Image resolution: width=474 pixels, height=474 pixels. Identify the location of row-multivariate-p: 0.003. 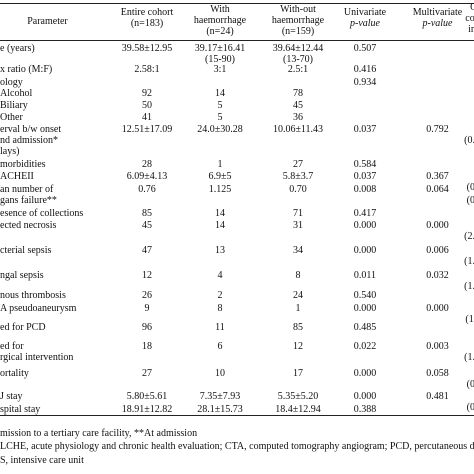
(437, 346).